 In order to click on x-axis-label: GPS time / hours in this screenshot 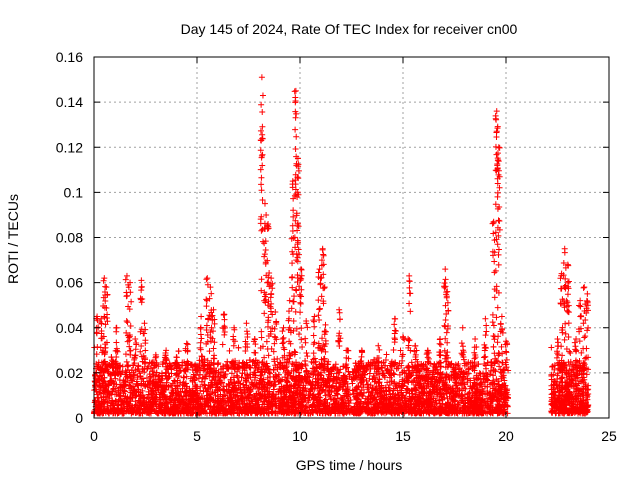, I will do `click(349, 465)`.